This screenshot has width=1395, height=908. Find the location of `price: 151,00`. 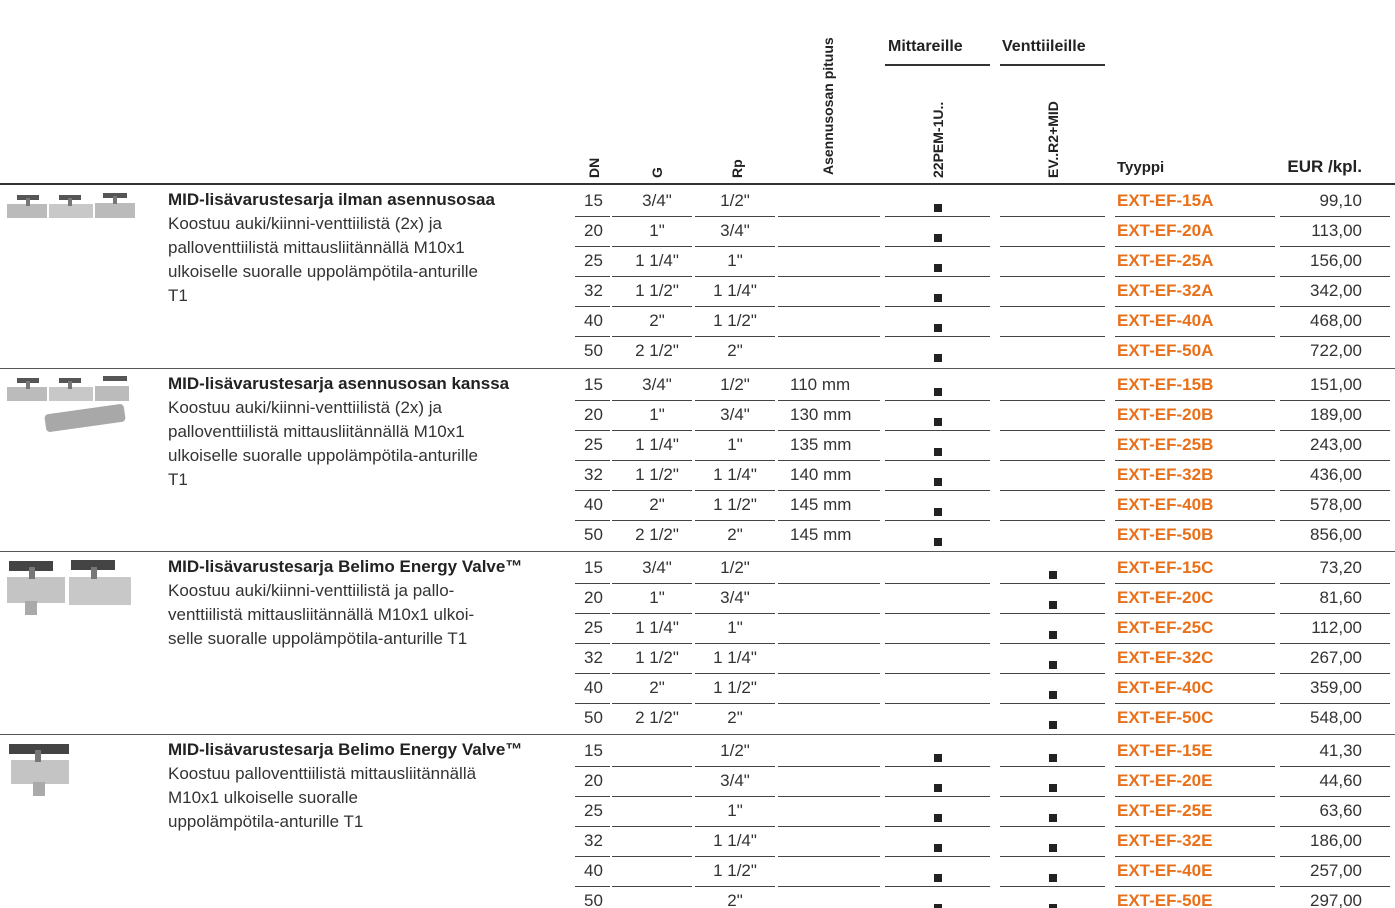

price: 151,00 is located at coordinates (1336, 384).